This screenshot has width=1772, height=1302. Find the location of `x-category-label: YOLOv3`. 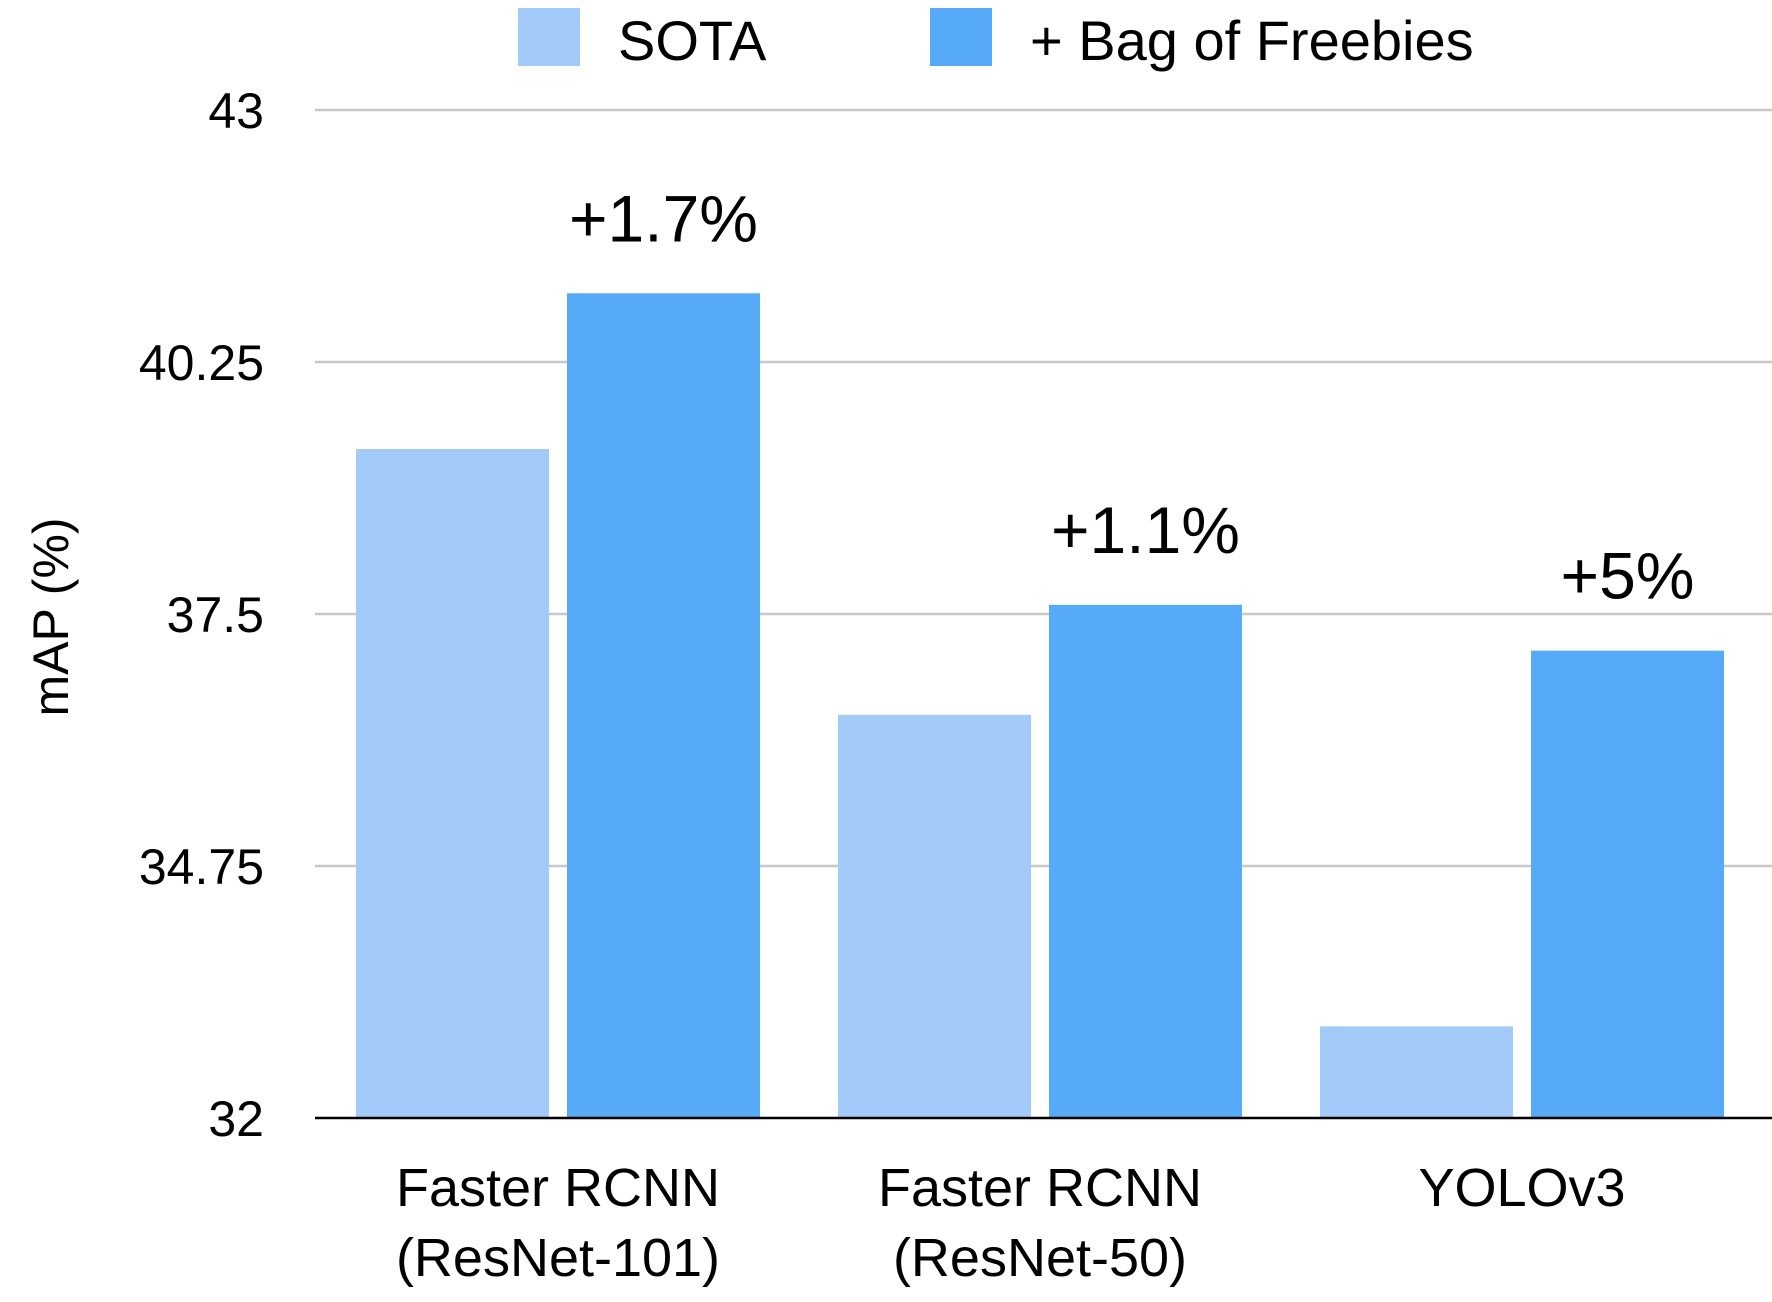

x-category-label: YOLOv3 is located at coordinates (1521, 1188).